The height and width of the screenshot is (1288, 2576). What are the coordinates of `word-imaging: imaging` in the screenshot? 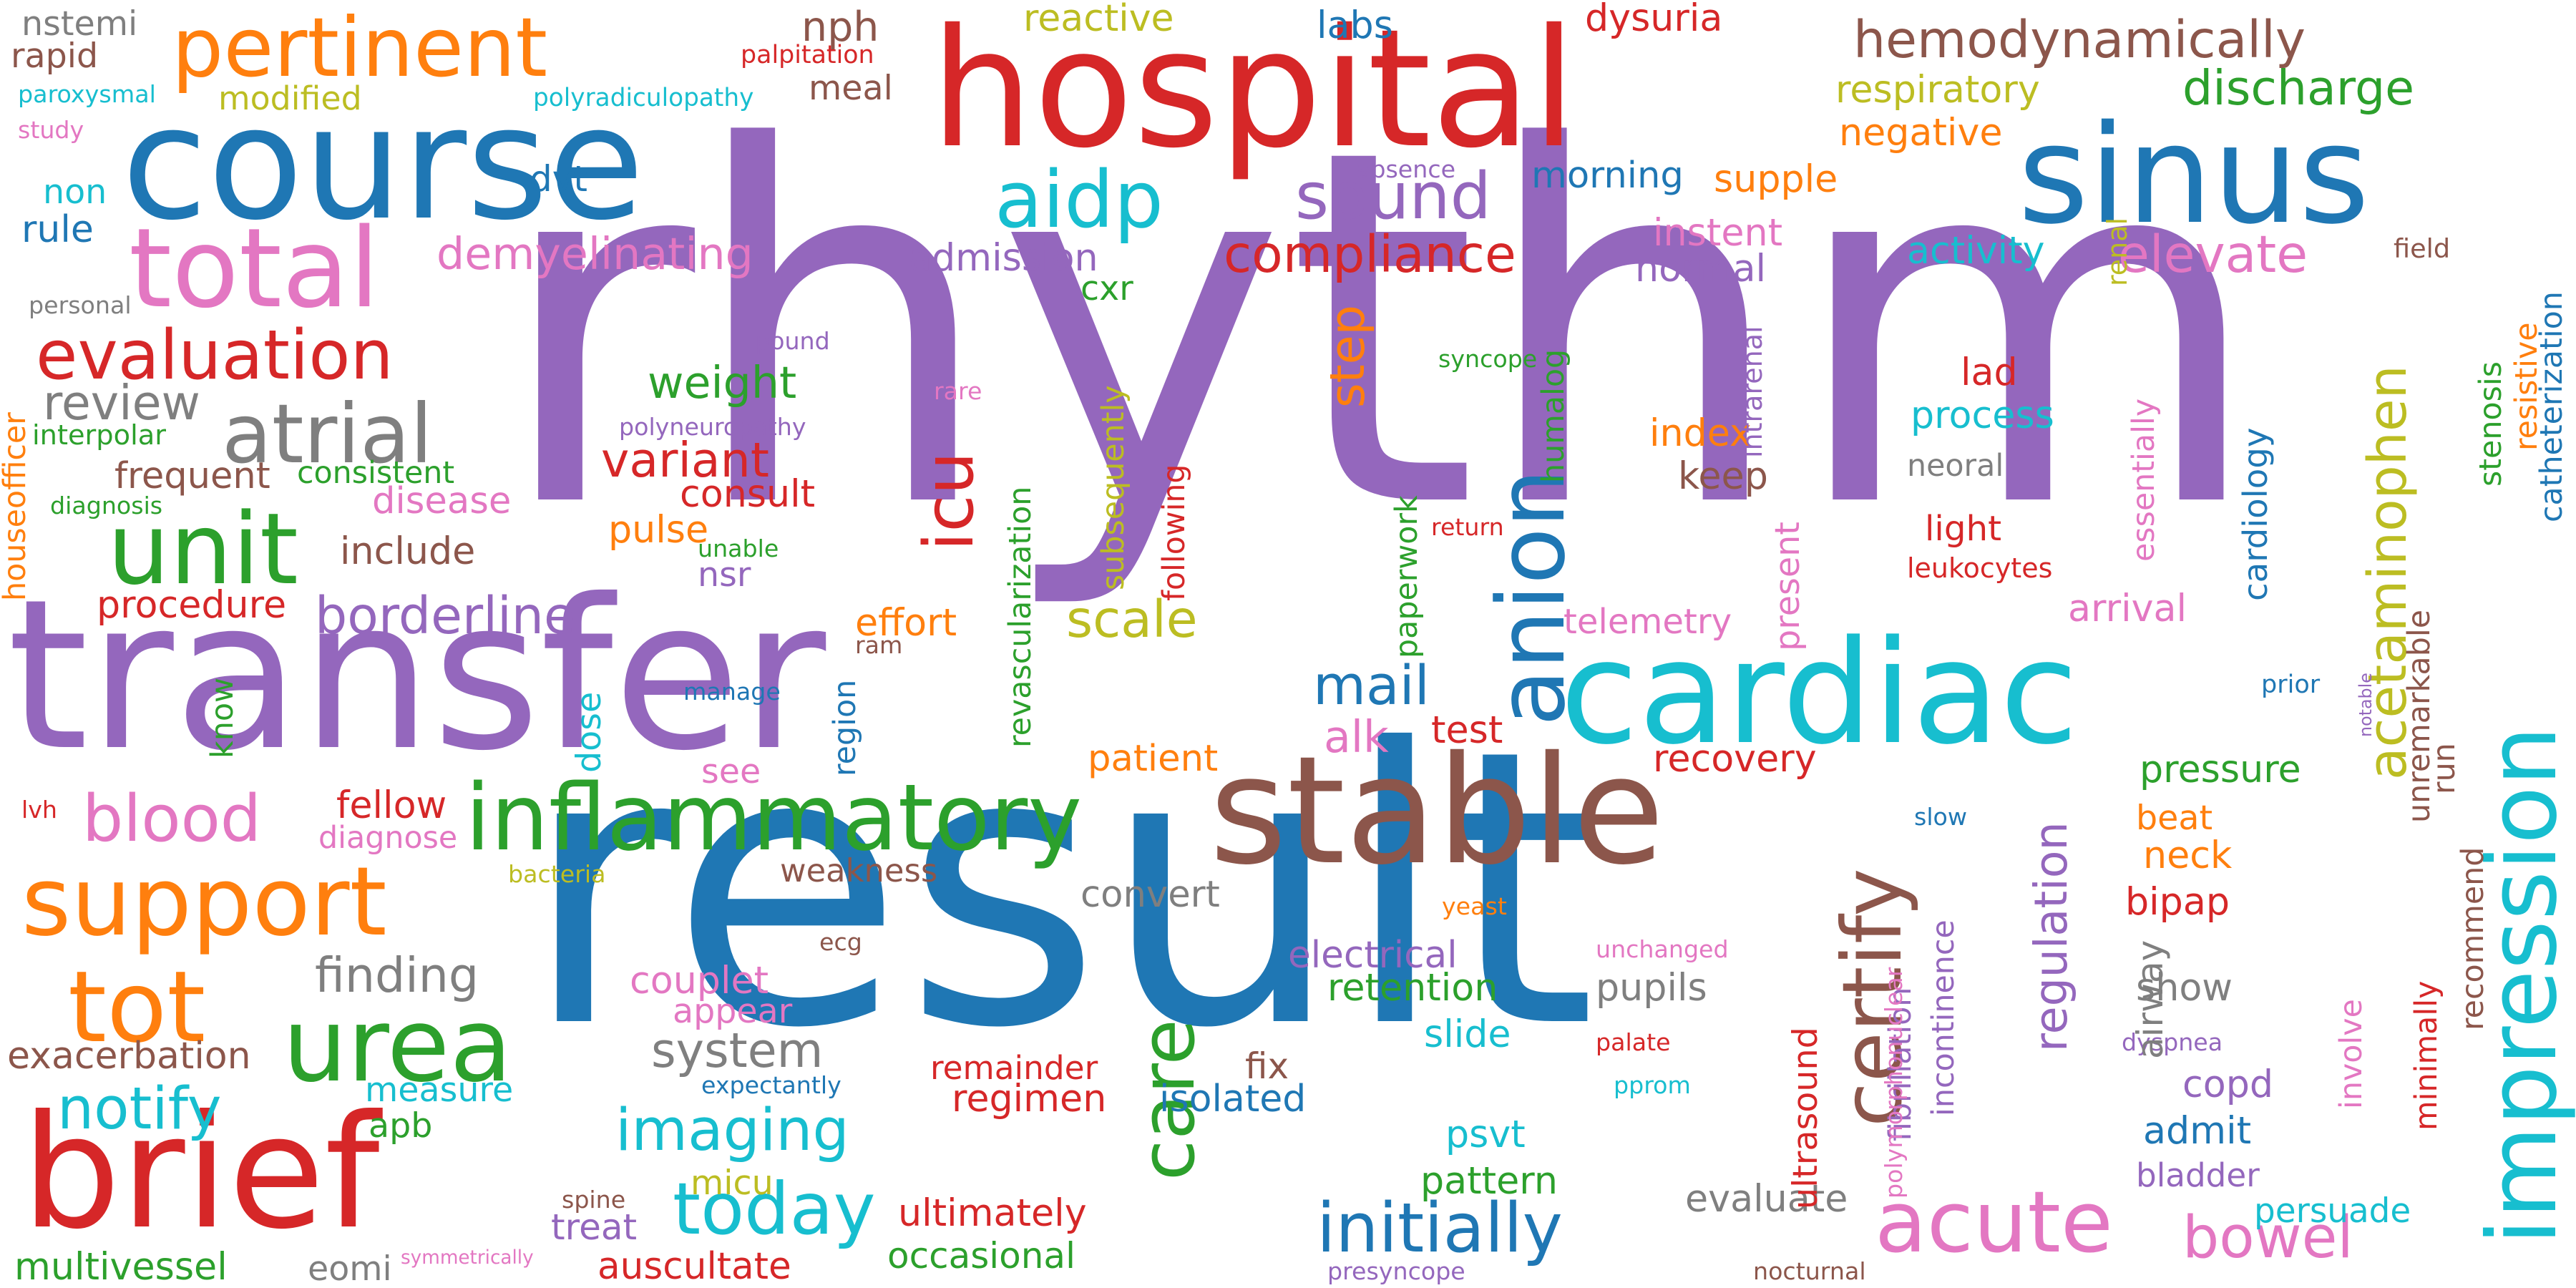 It's located at (732, 1130).